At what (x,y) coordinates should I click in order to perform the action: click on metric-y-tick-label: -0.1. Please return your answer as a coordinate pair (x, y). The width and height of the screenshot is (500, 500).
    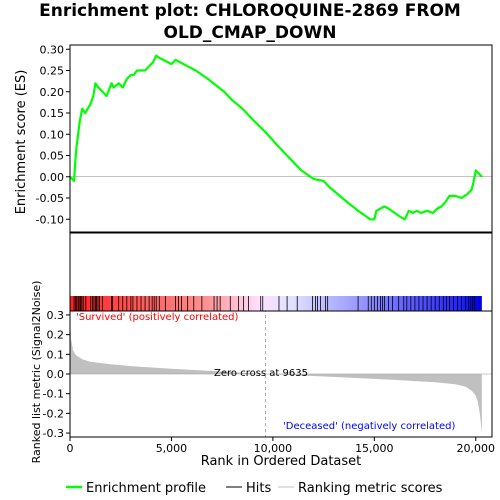
    Looking at the image, I should click on (53, 394).